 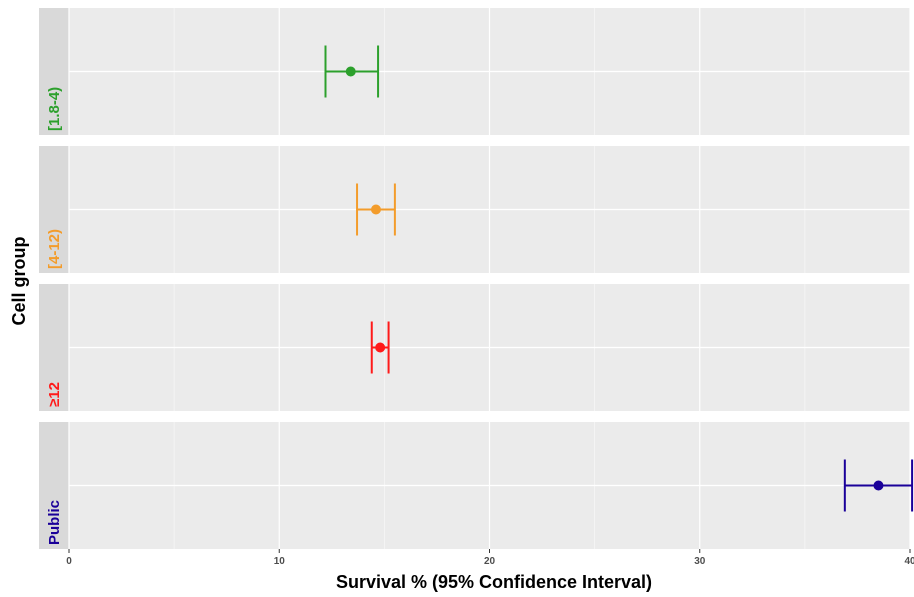 What do you see at coordinates (280, 561) in the screenshot?
I see `x-tick-label: 10` at bounding box center [280, 561].